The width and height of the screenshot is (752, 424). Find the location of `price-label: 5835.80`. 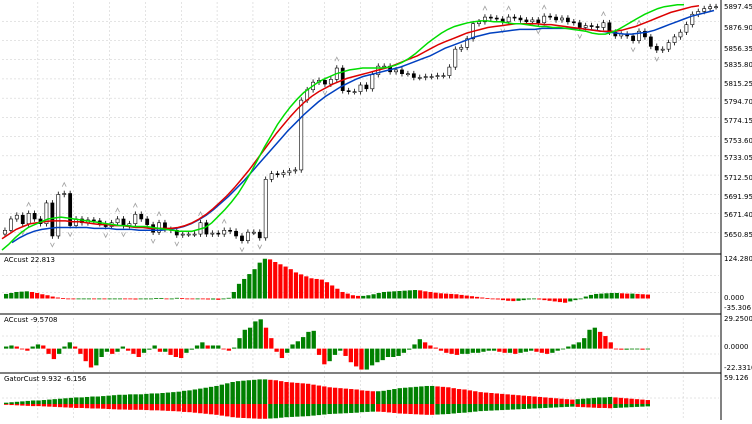

price-label: 5835.80 is located at coordinates (738, 65).